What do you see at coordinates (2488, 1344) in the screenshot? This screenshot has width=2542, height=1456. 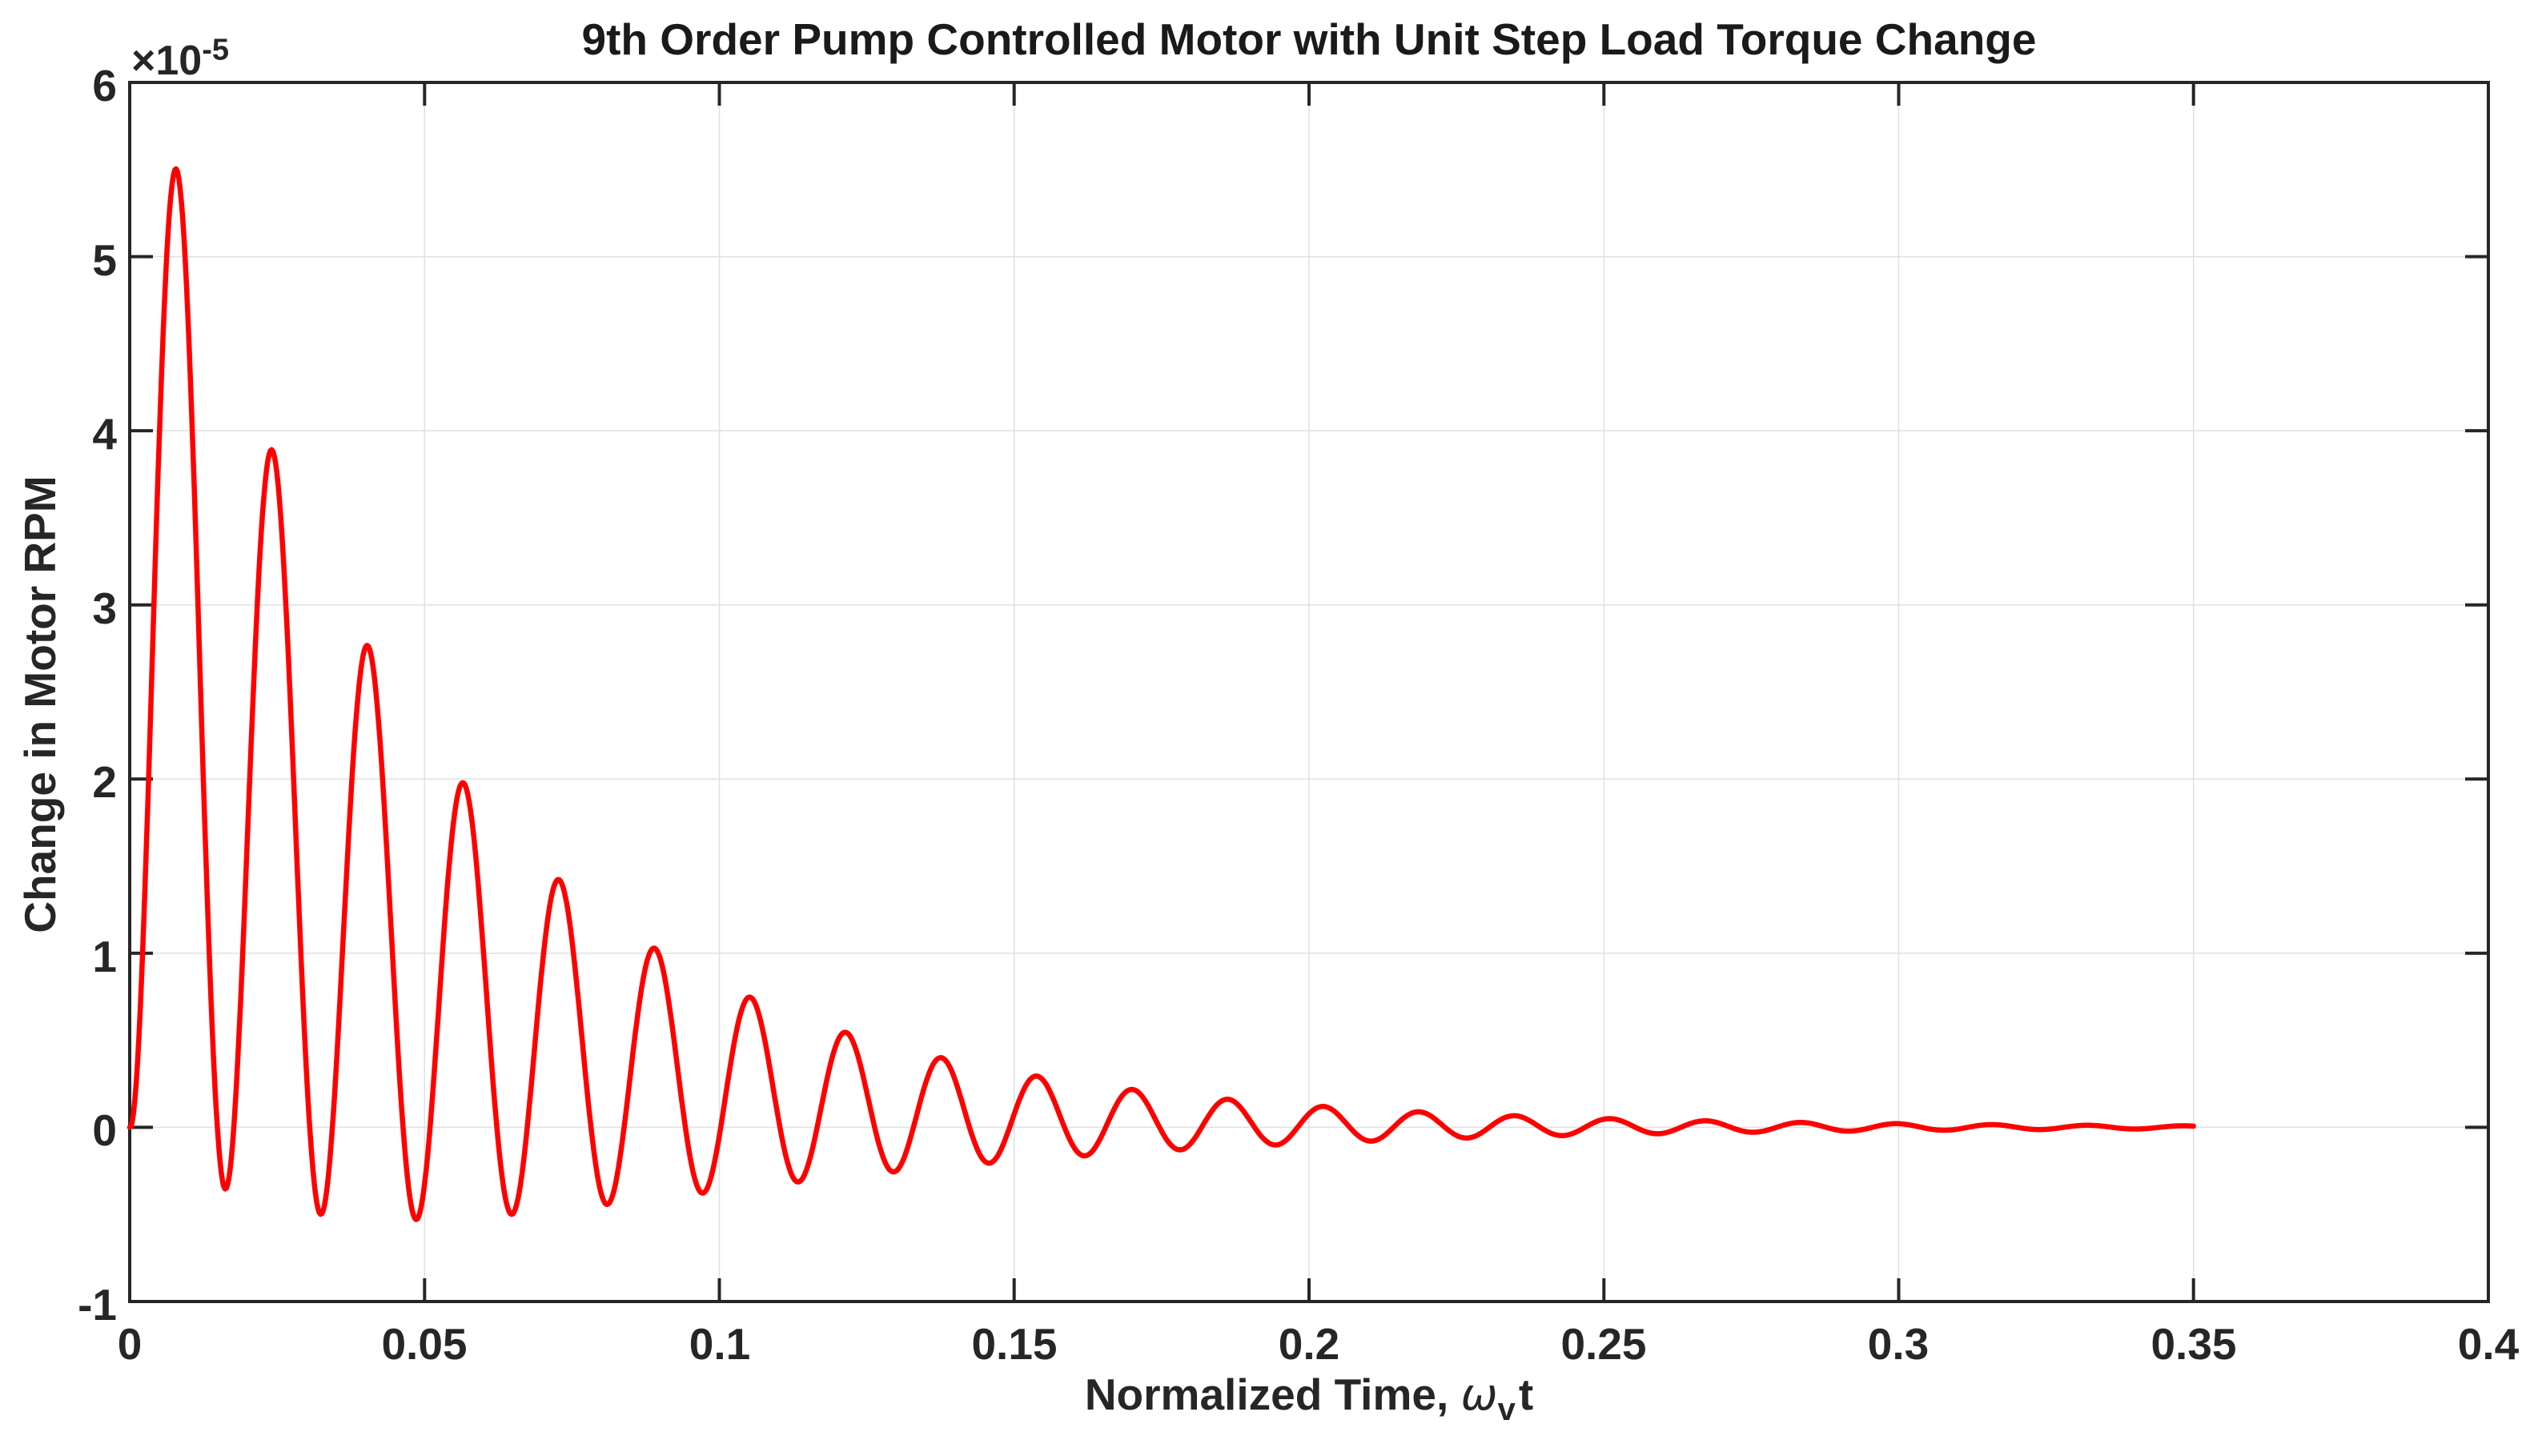 I see `x-tick-label: 0.4` at bounding box center [2488, 1344].